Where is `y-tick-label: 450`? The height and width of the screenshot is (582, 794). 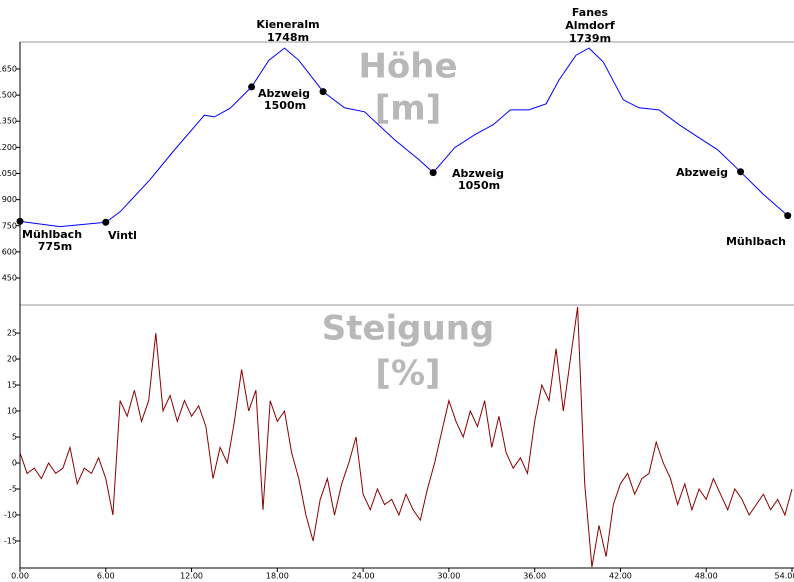 y-tick-label: 450 is located at coordinates (9, 278).